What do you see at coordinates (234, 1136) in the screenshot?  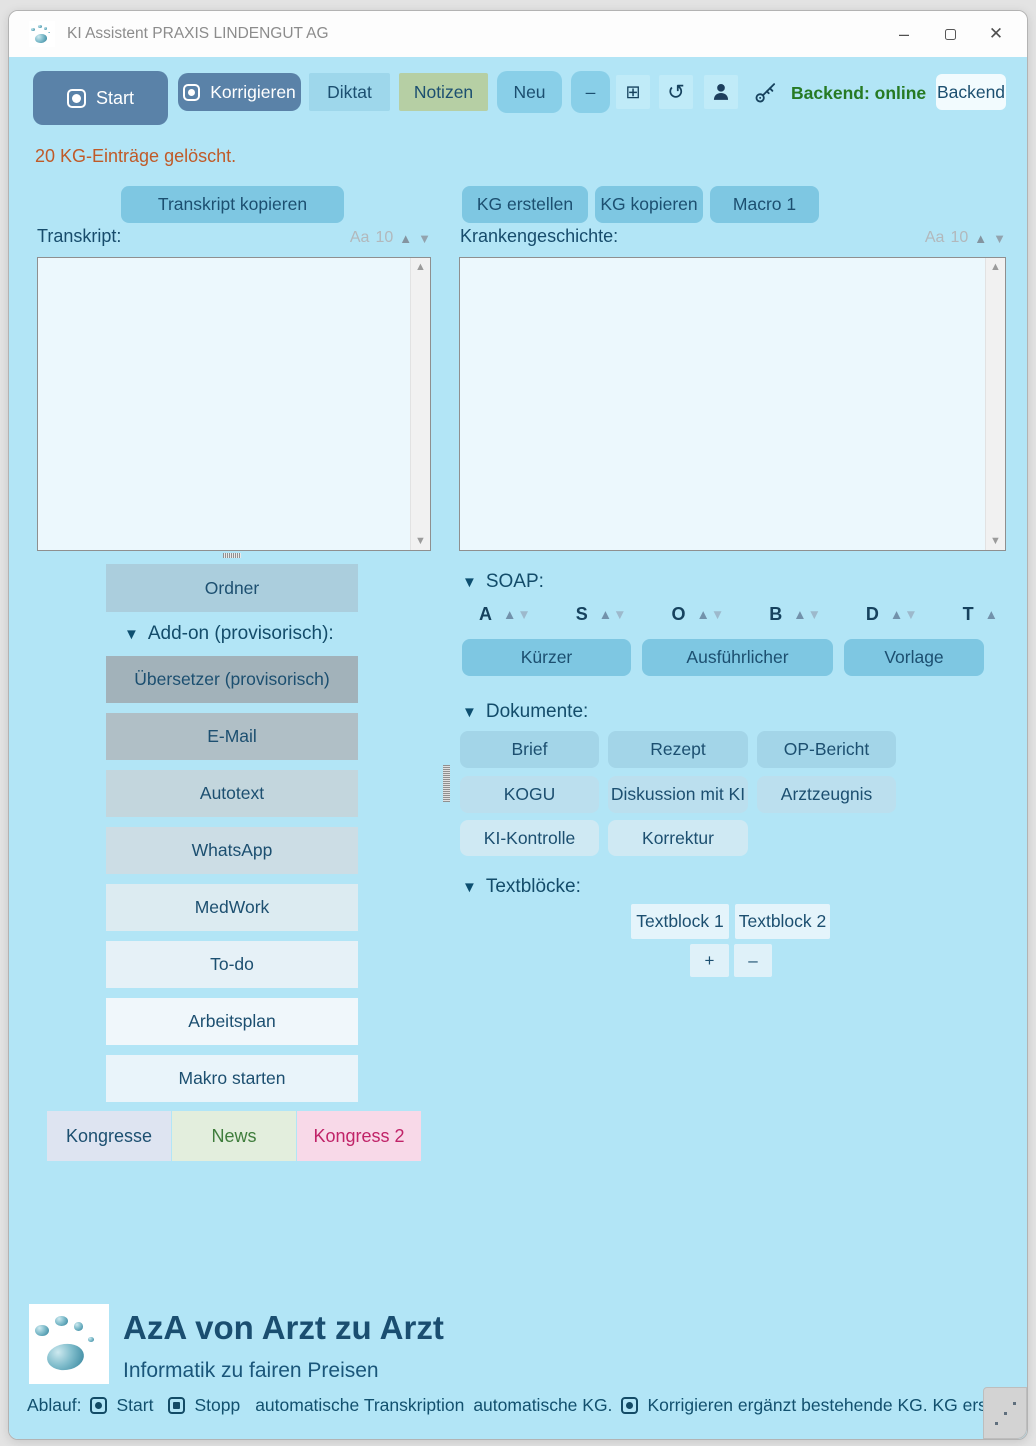 I see `tab-news: News` at bounding box center [234, 1136].